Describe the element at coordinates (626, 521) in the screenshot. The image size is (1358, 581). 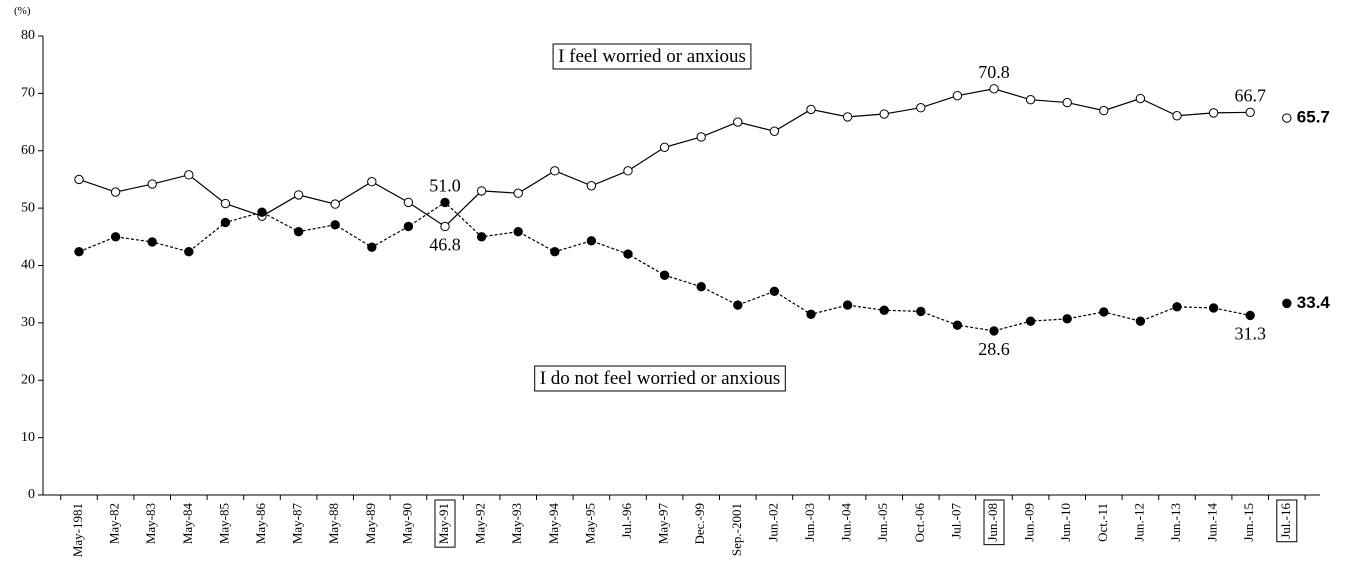
I see `x-tick-label: Jul.-96` at that location.